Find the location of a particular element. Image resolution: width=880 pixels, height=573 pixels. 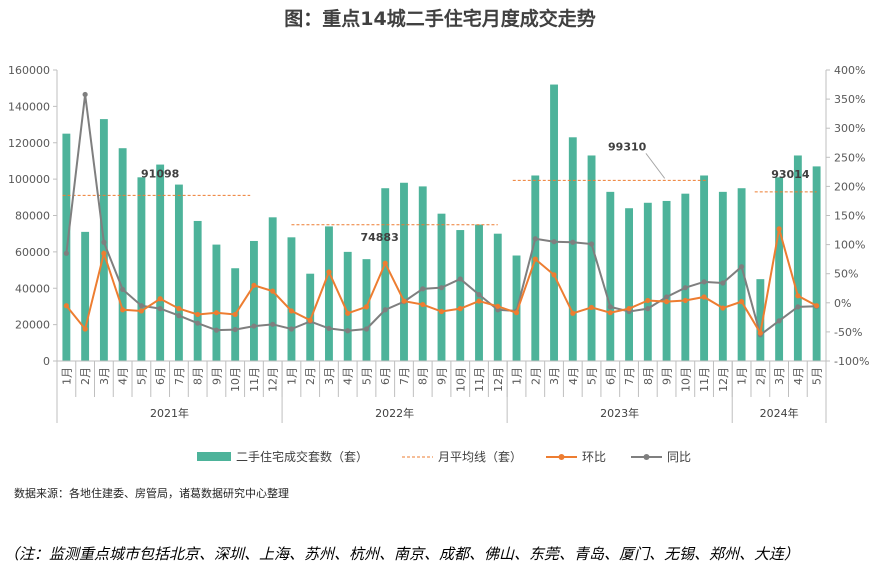

year-label: 2024年 is located at coordinates (779, 413).